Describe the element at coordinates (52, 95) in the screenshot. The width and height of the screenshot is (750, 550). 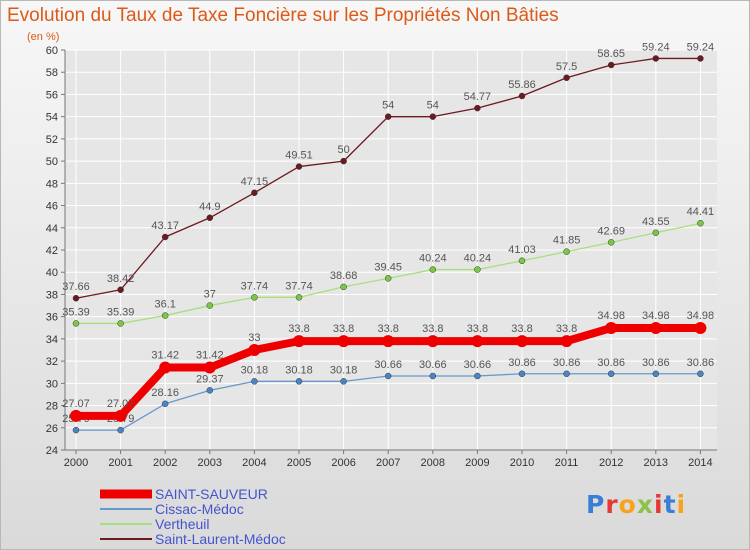
I see `y-tick-label: 56` at that location.